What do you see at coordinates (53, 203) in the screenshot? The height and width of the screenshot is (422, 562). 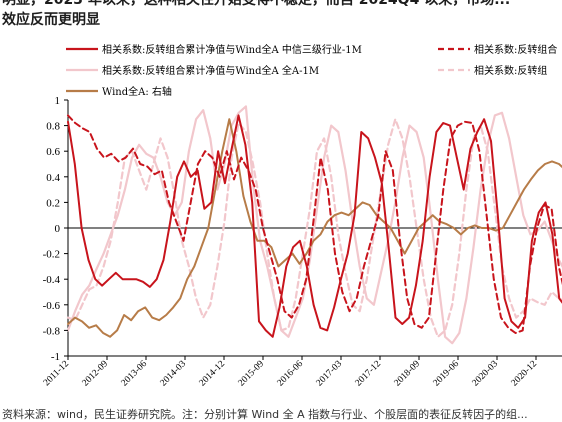 I see `y-tick-label: 0.2` at bounding box center [53, 203].